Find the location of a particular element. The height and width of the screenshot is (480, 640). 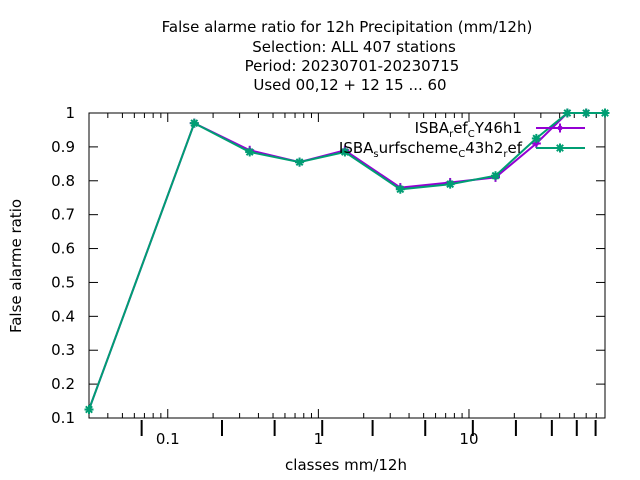

y-tick-label-1: 0.1 is located at coordinates (63, 418).